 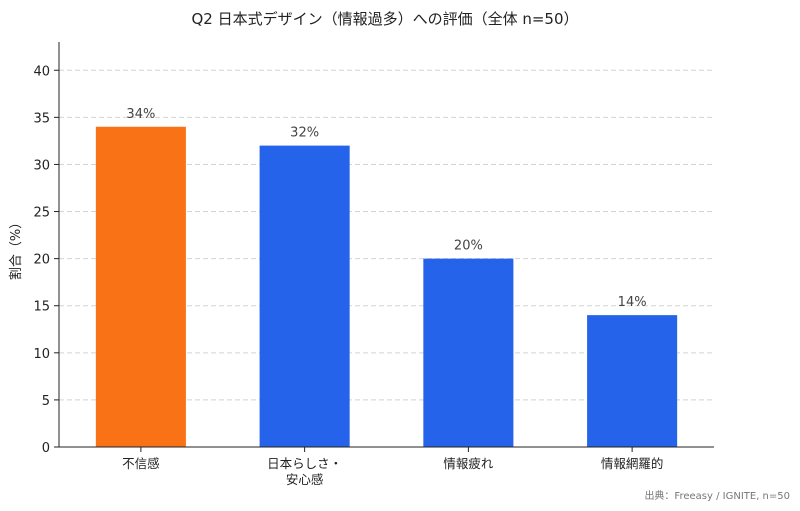 What do you see at coordinates (304, 133) in the screenshot?
I see `value-label: 32%` at bounding box center [304, 133].